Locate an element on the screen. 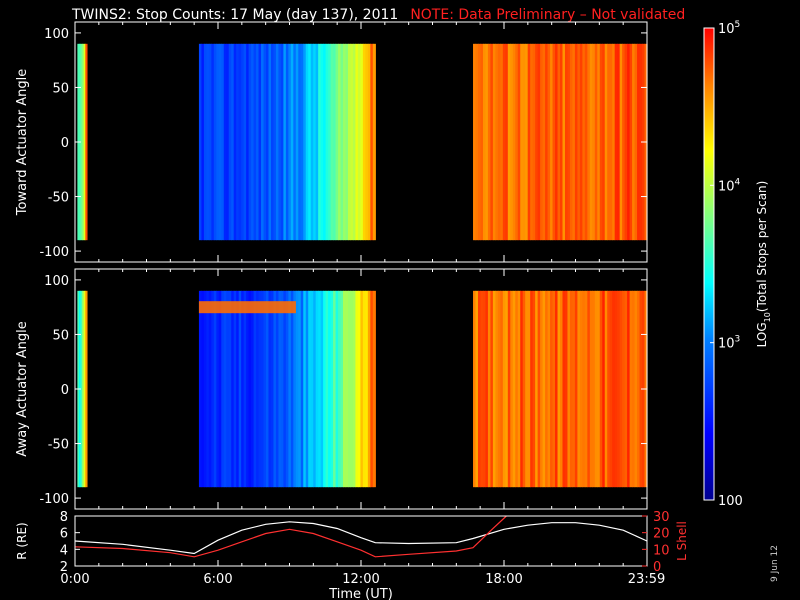 This screenshot has width=800, height=600. away-ytick-label: 0 is located at coordinates (65, 390).